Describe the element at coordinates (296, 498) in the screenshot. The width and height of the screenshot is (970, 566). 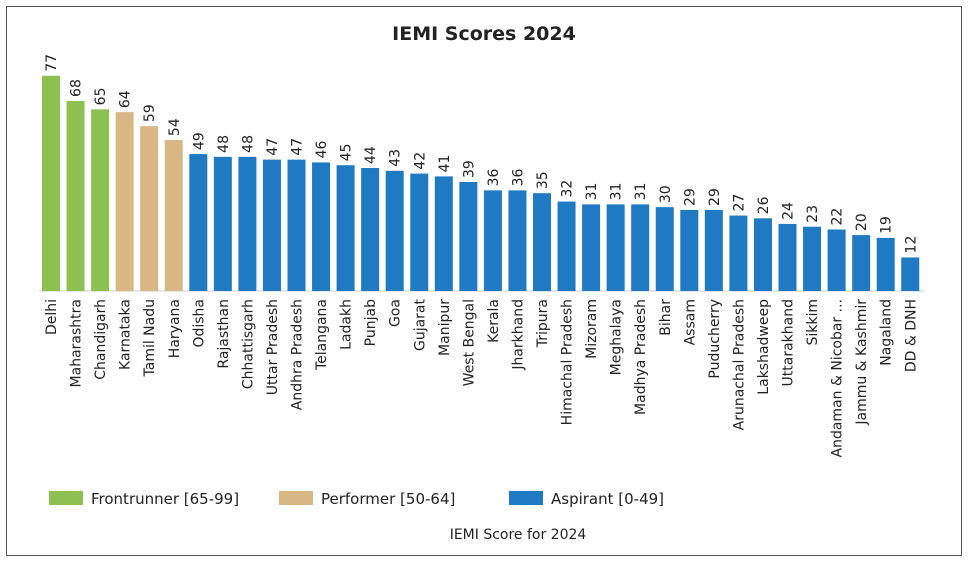
I see `legend-swatch-performer` at that location.